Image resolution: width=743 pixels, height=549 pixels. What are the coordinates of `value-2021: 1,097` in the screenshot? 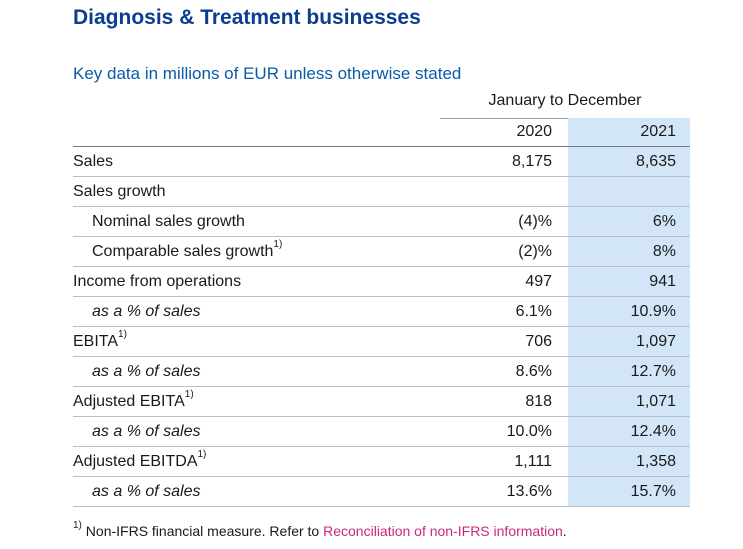 It's located at (629, 341).